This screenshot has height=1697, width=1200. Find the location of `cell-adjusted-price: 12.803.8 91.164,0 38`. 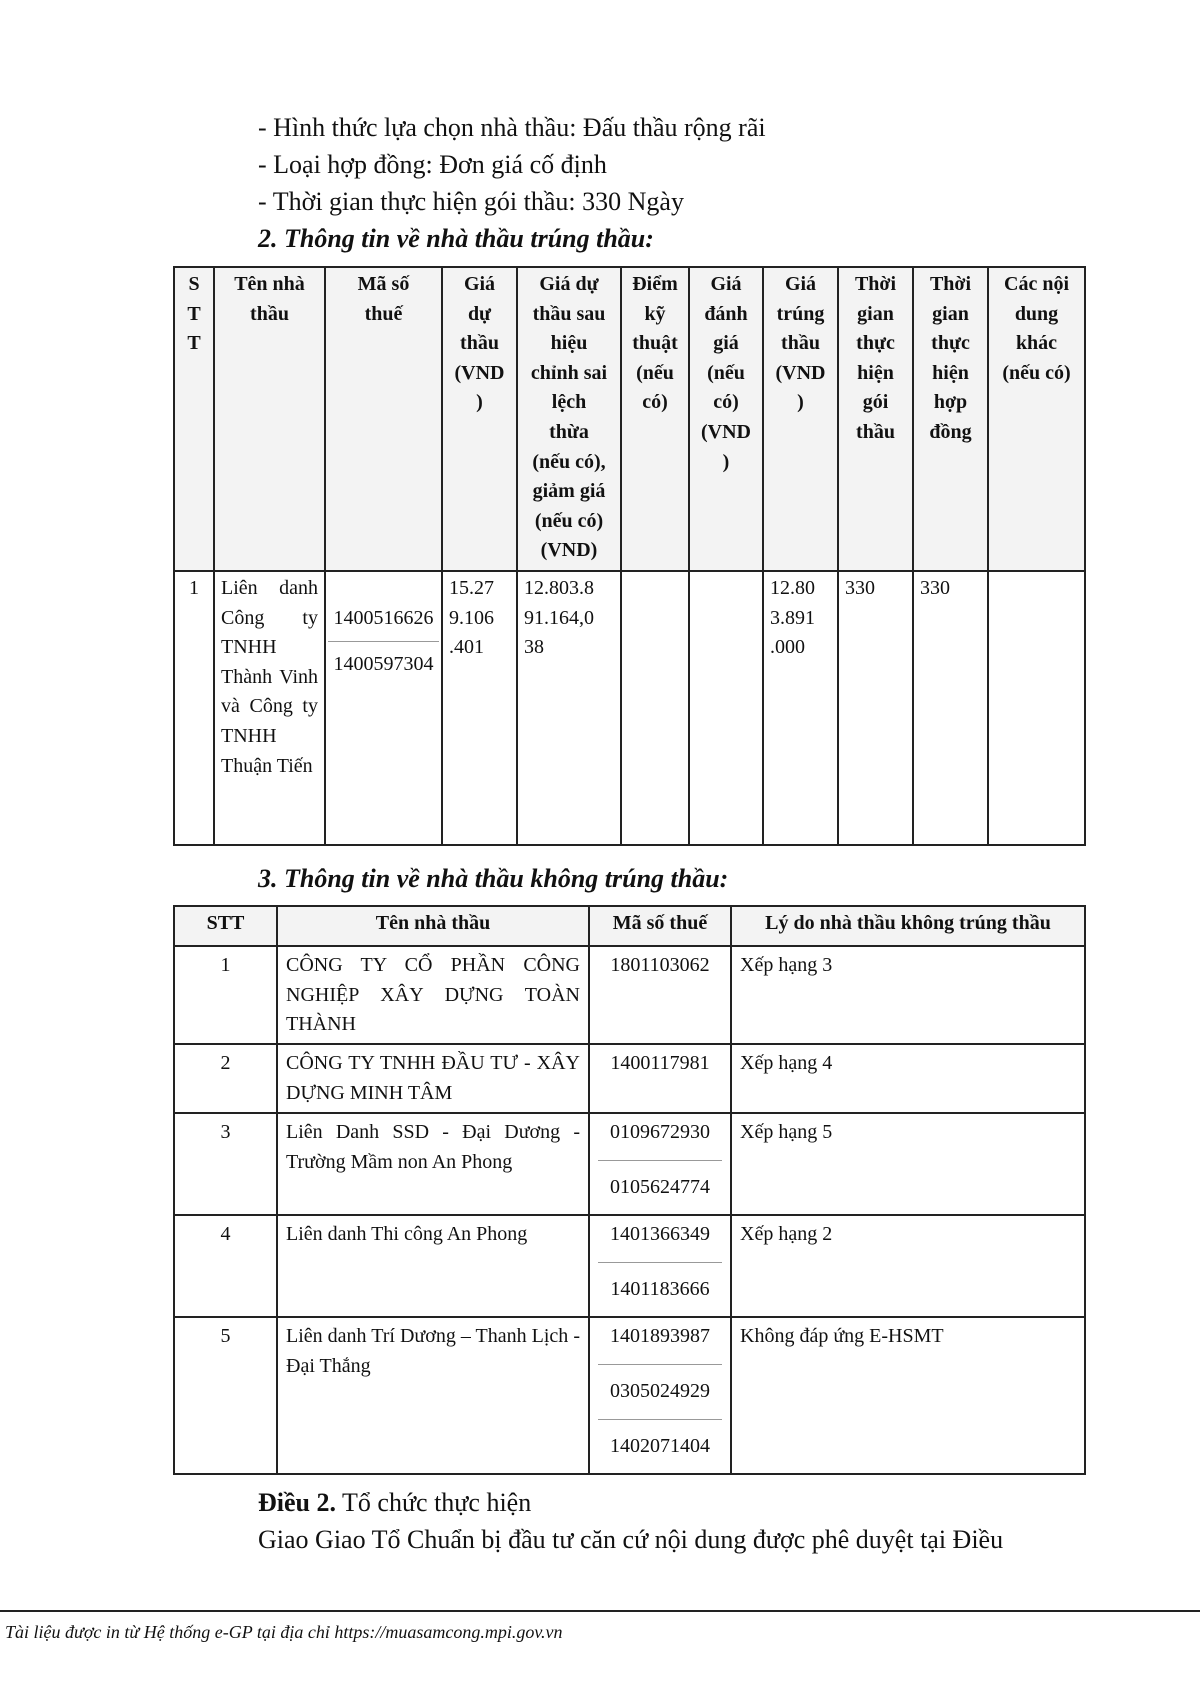

cell-adjusted-price: 12.803.8 91.164,0 38 is located at coordinates (569, 708).